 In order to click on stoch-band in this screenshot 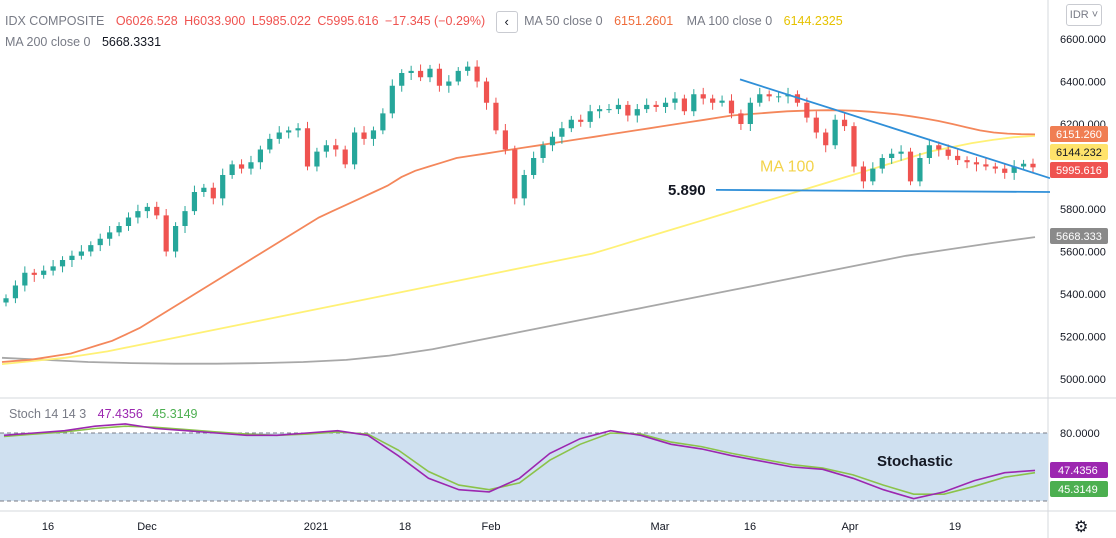, I will do `click(524, 467)`.